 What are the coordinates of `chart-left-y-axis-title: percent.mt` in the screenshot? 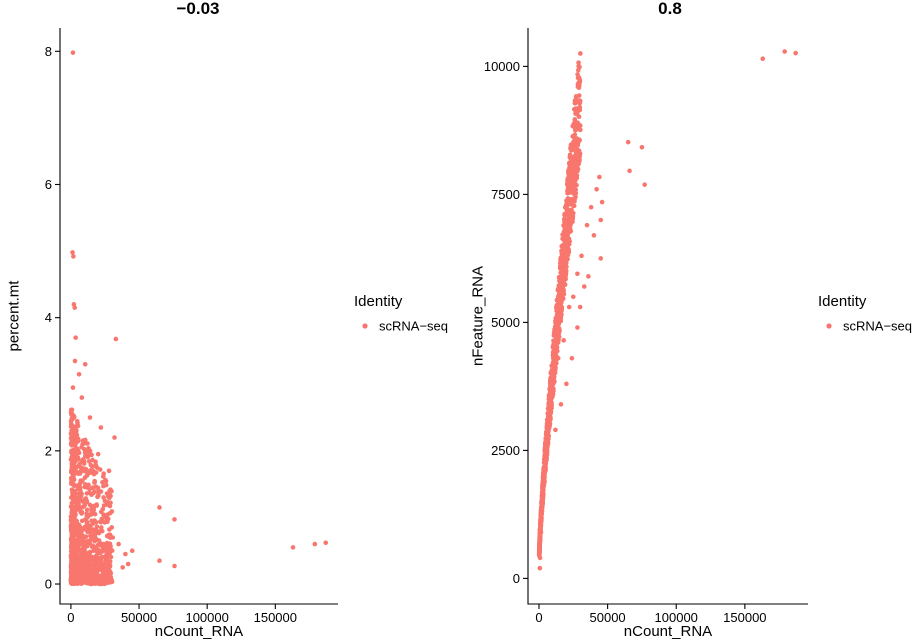 It's located at (13, 316).